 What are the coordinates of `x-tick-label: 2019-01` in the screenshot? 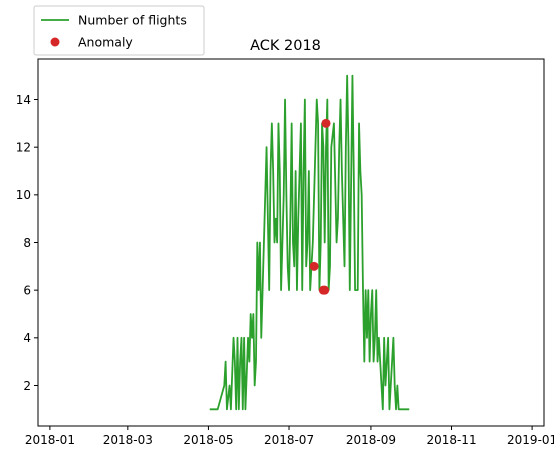 It's located at (530, 440).